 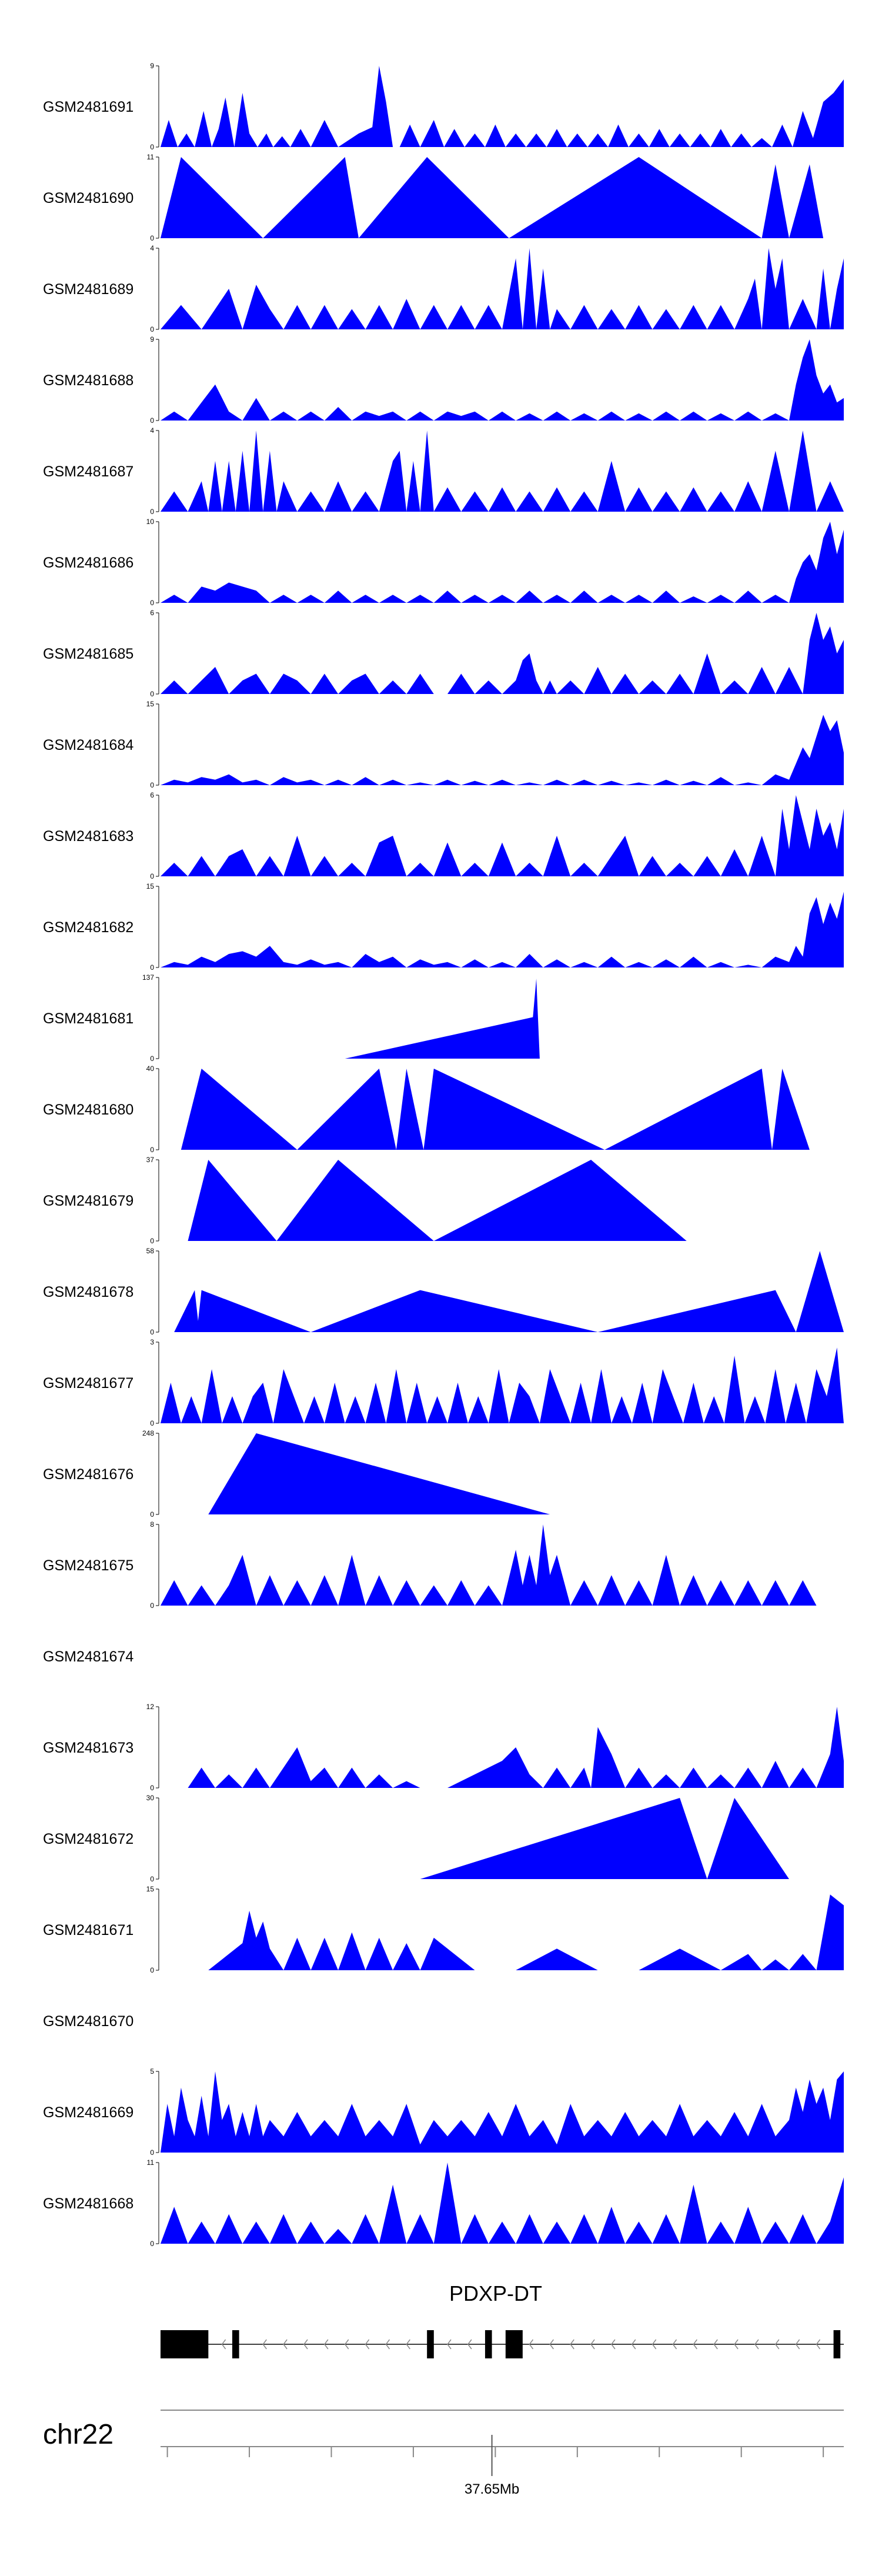 What do you see at coordinates (150, 1069) in the screenshot?
I see `y-tick-label-max: 40` at bounding box center [150, 1069].